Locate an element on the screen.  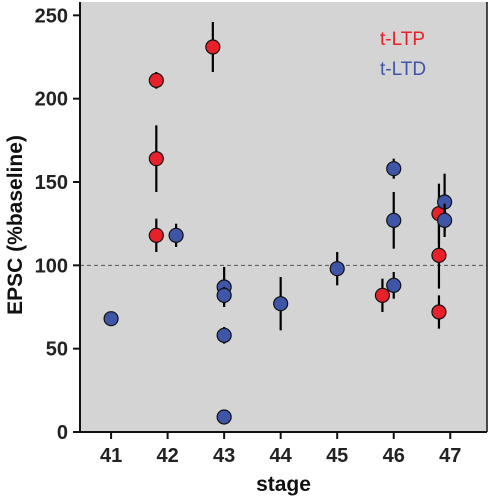
x-axis-title: stage is located at coordinates (283, 484).